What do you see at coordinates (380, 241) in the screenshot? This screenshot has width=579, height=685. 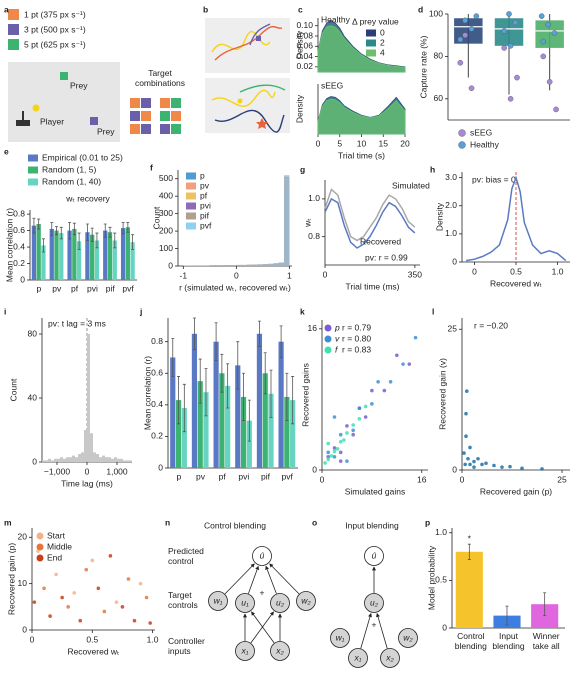 I see `series-label: Recovered` at bounding box center [380, 241].